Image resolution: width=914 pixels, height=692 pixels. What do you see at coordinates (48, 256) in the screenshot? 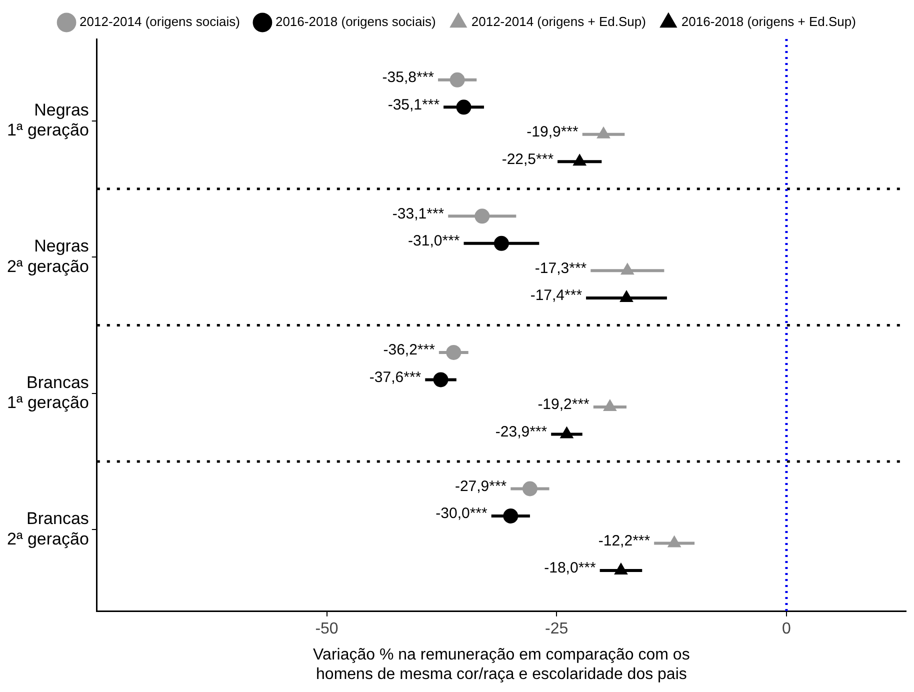
I see `y-tick-label: Negras 2ª geração` at bounding box center [48, 256].